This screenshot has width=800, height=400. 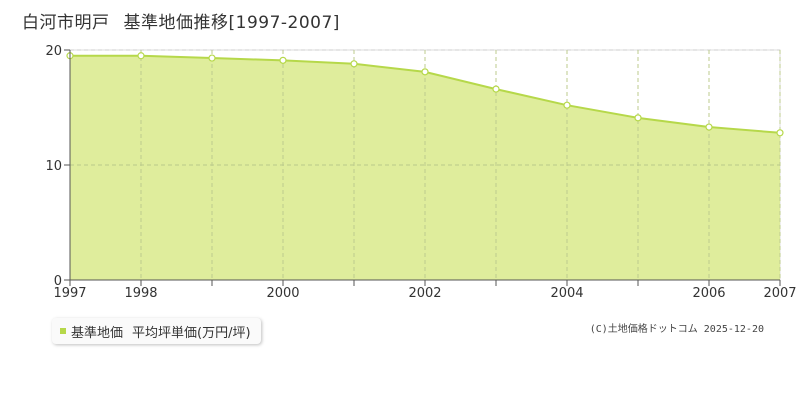 I want to click on x-tick-label: 2000, so click(x=282, y=293).